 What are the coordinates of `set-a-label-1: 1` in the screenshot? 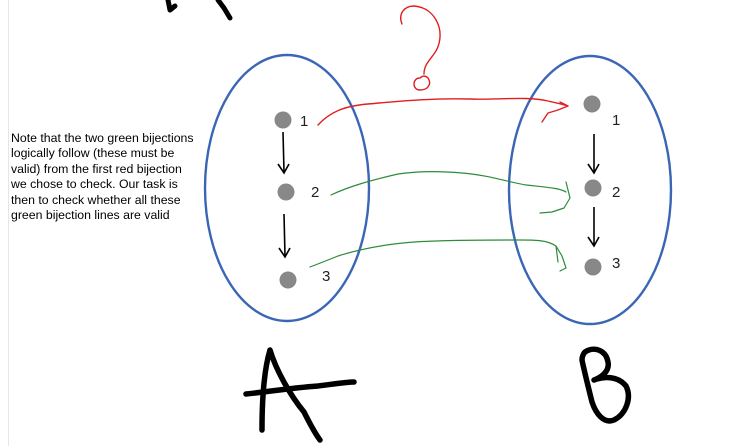 It's located at (304, 121).